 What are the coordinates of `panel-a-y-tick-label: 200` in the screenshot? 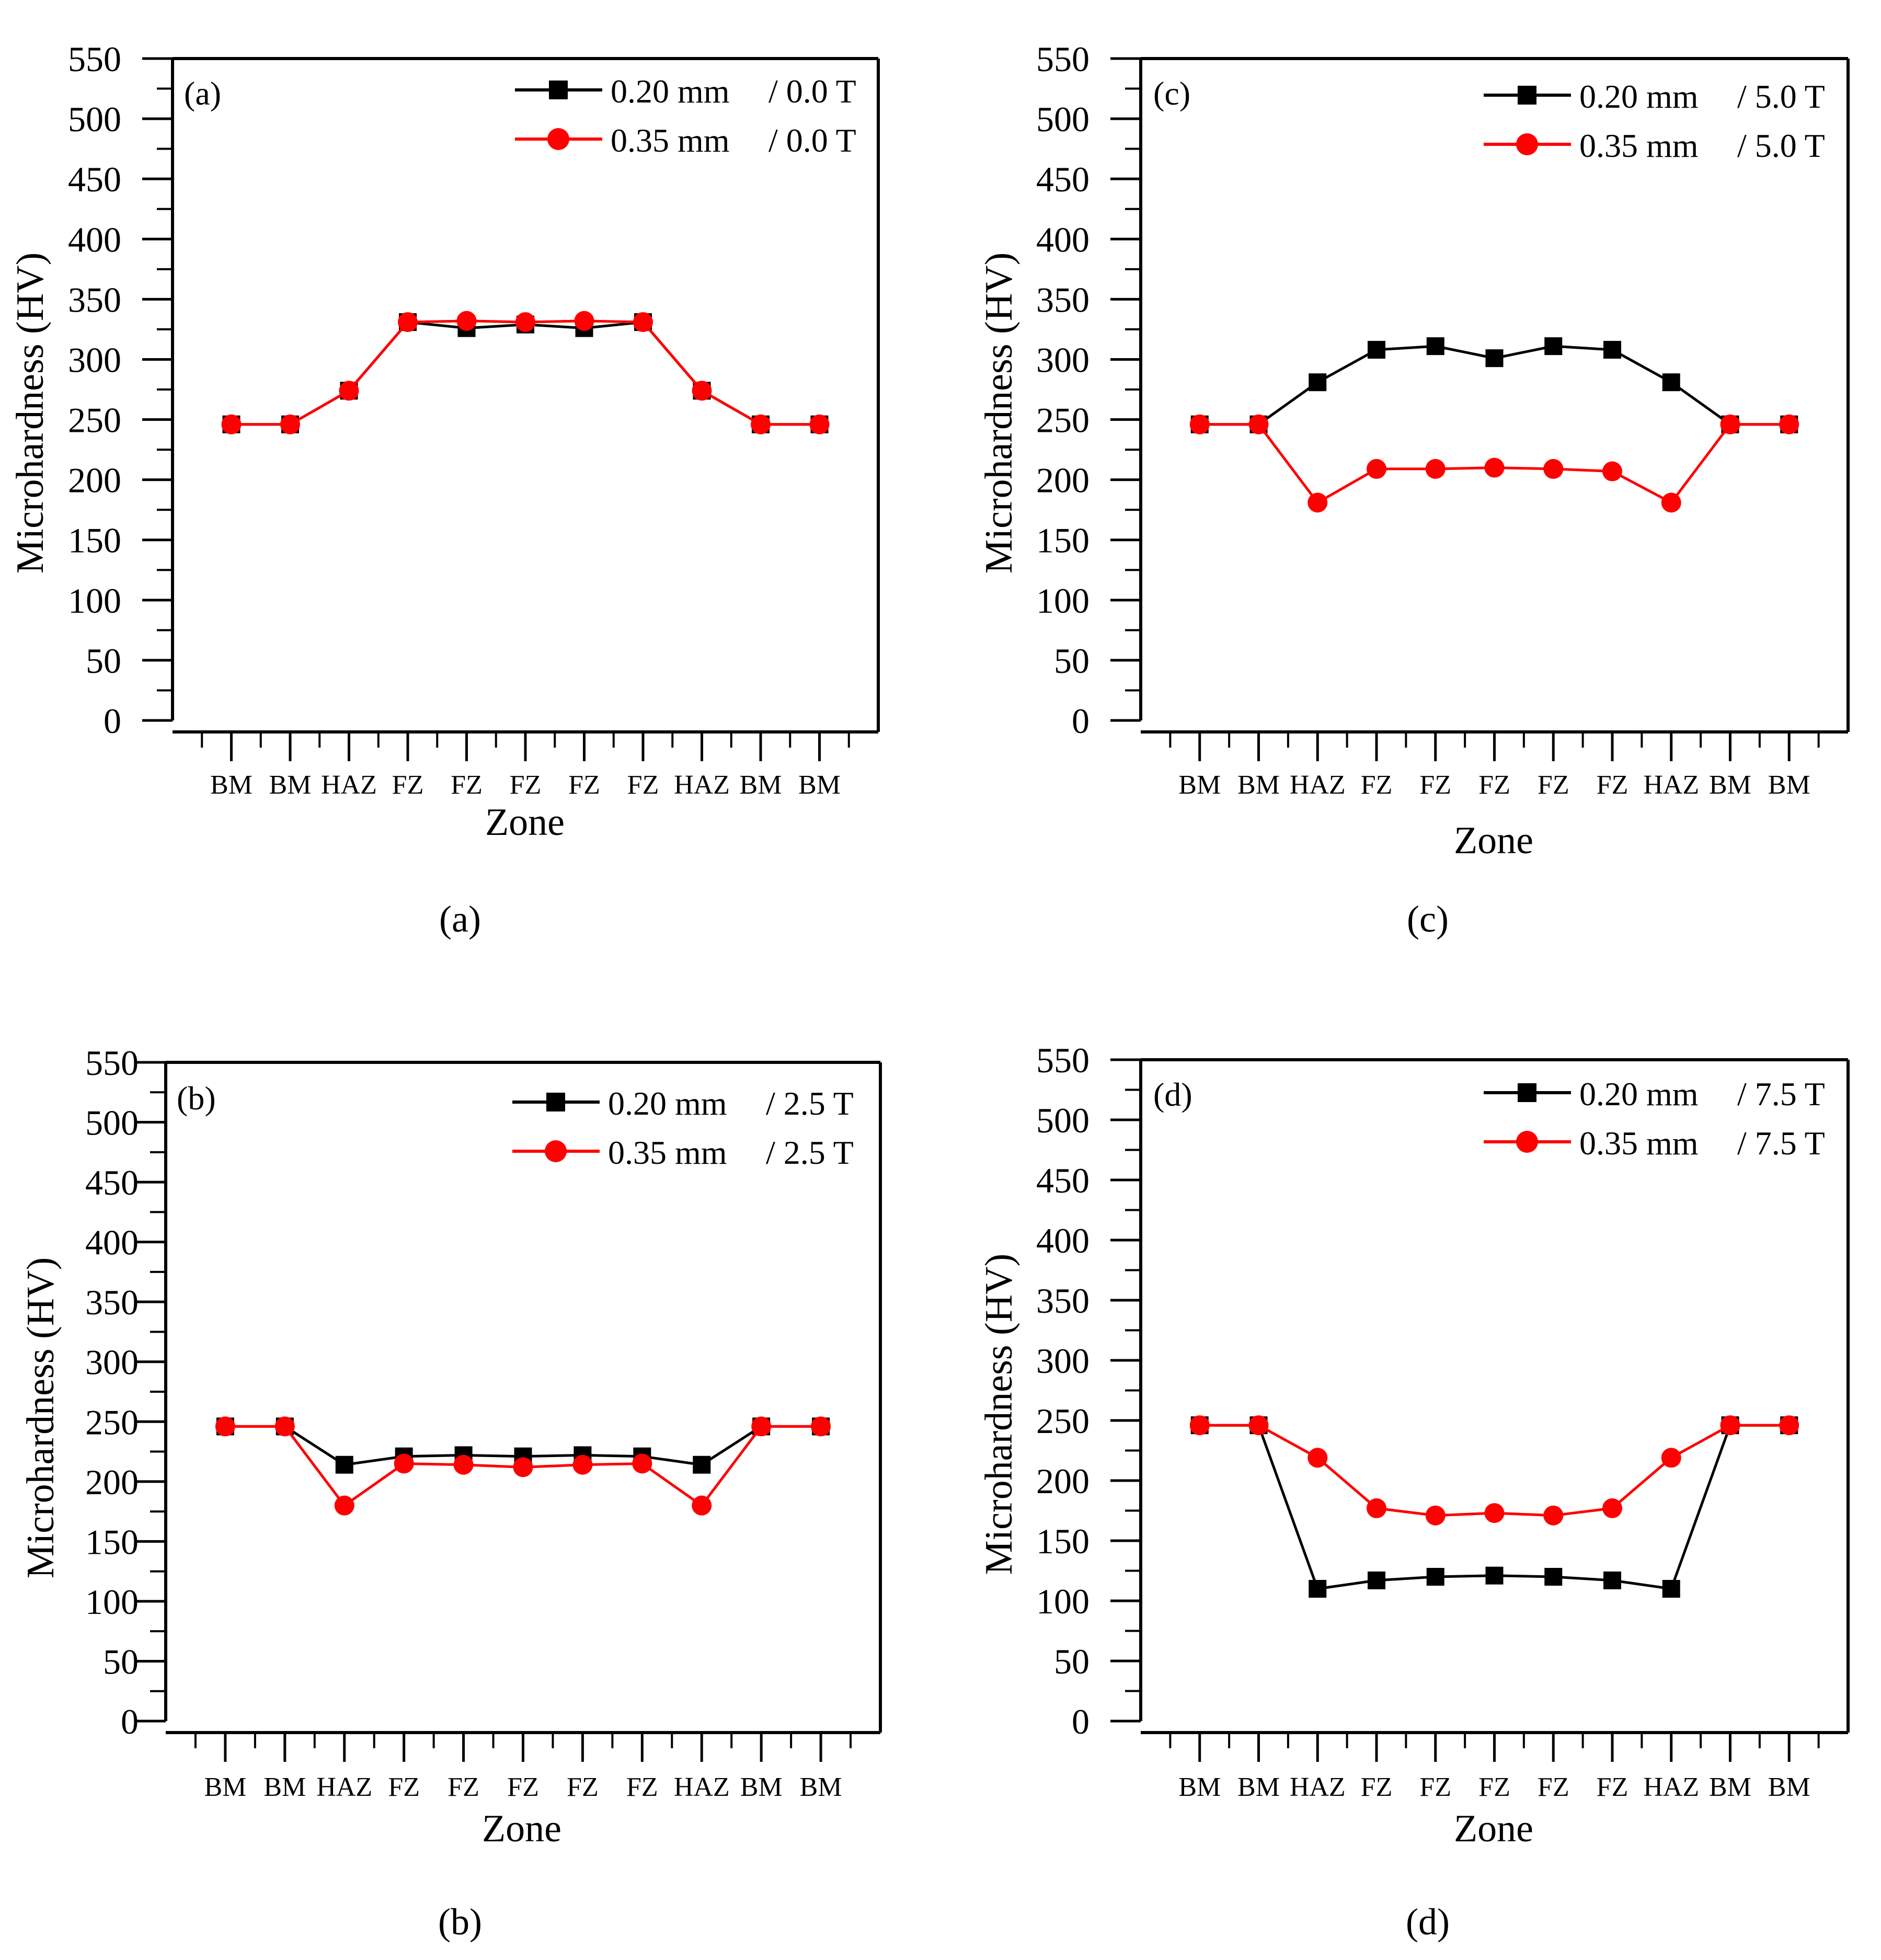 It's located at (94, 480).